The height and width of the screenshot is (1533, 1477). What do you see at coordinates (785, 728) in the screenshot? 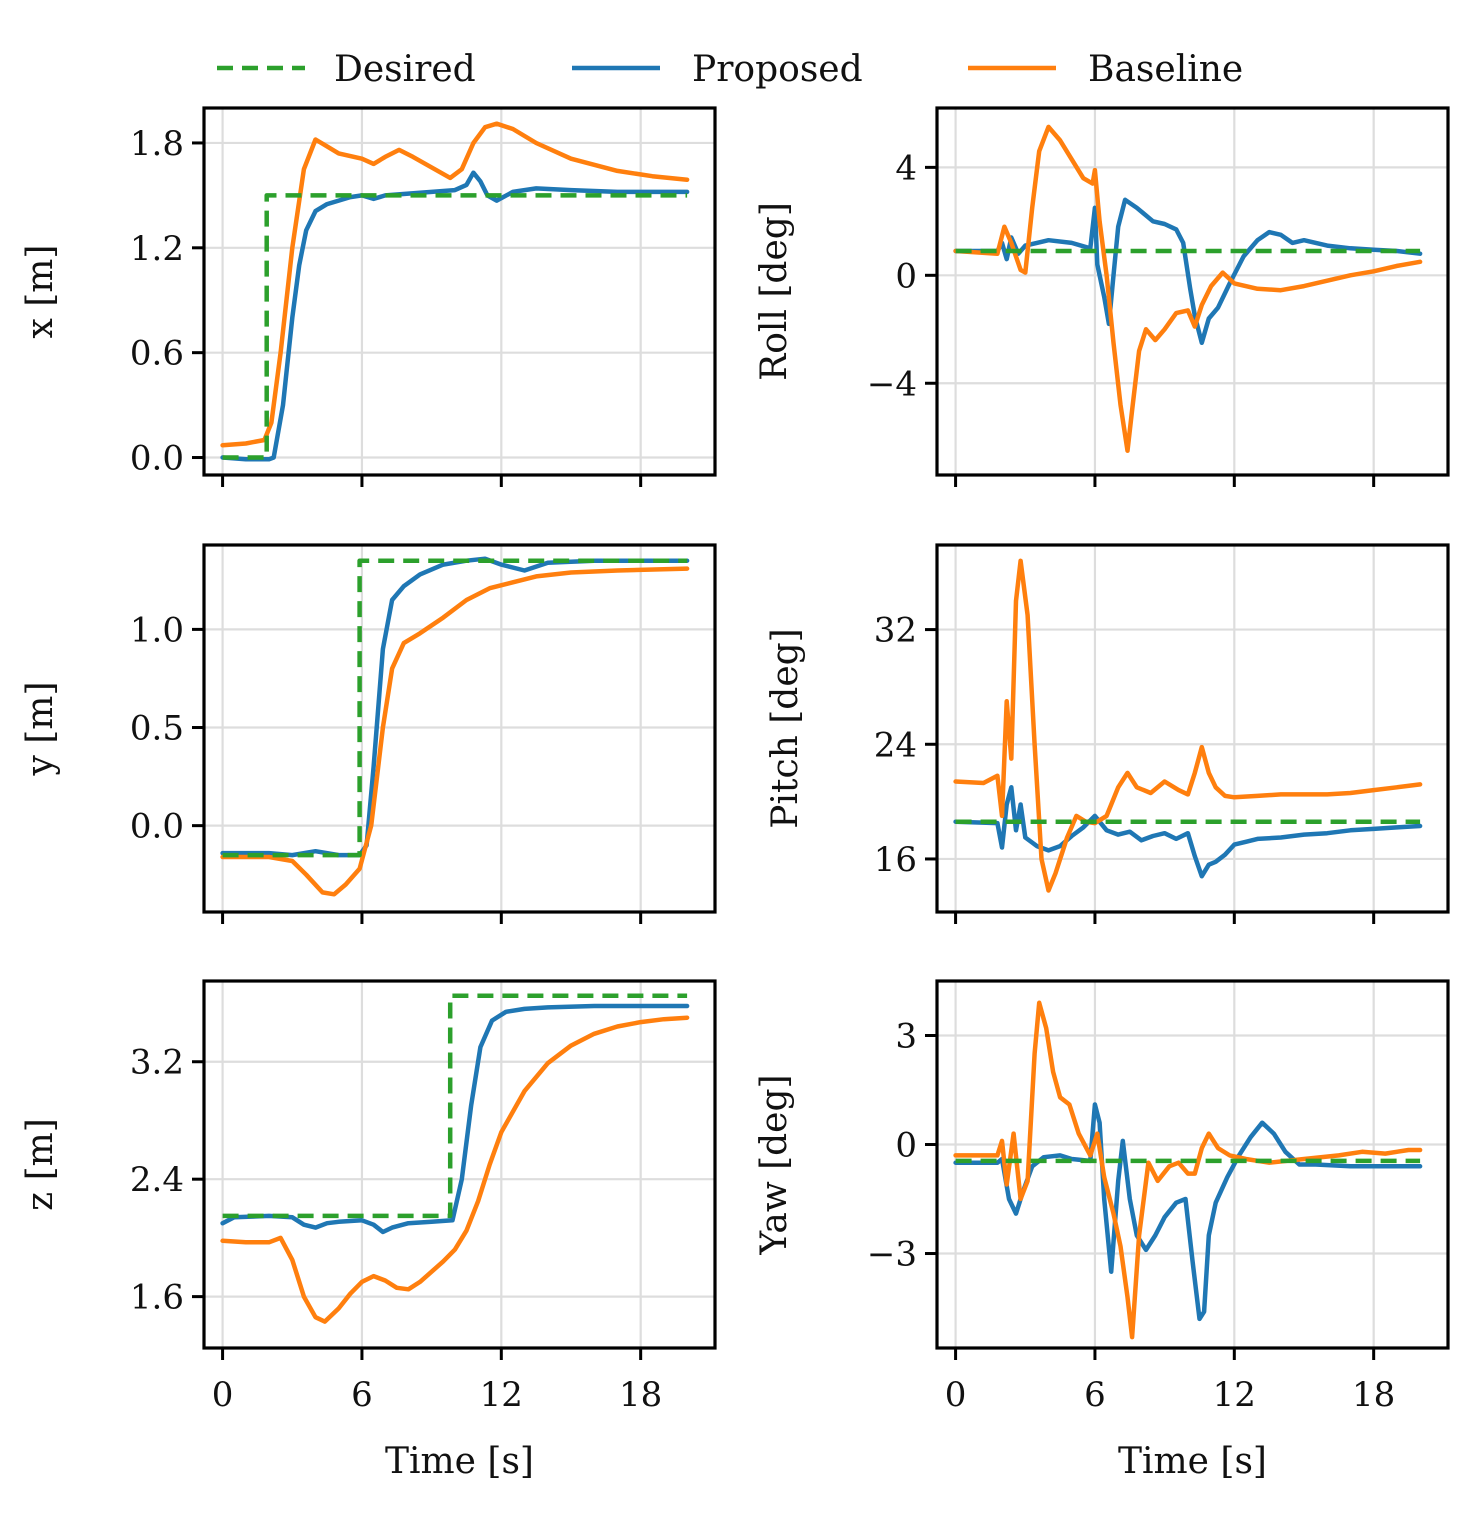
I see `y-axis-label: Pitch [deg]` at bounding box center [785, 728].